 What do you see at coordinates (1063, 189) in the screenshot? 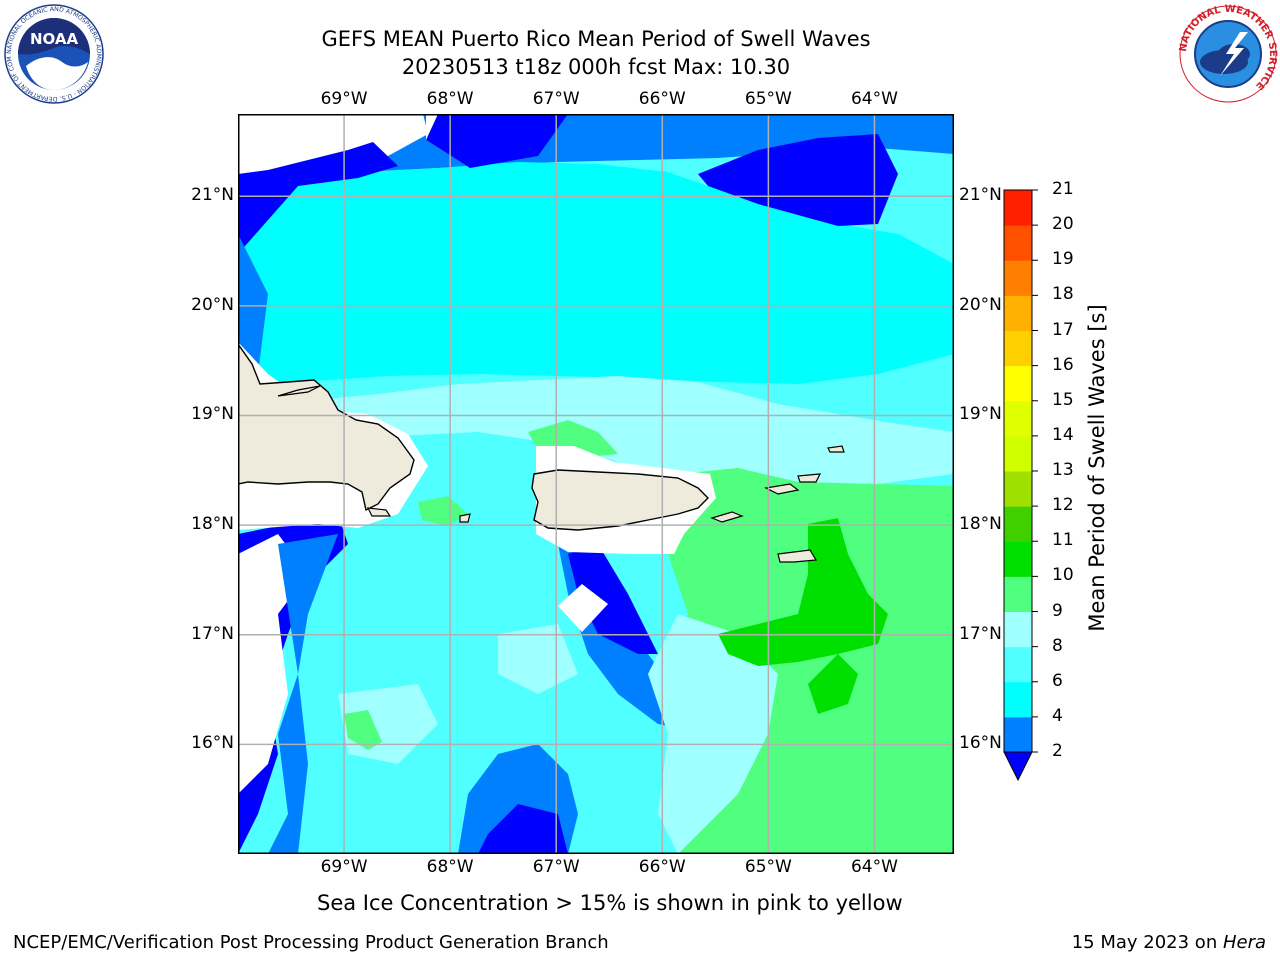
I see `colorbar-tick-label: 21` at bounding box center [1063, 189].